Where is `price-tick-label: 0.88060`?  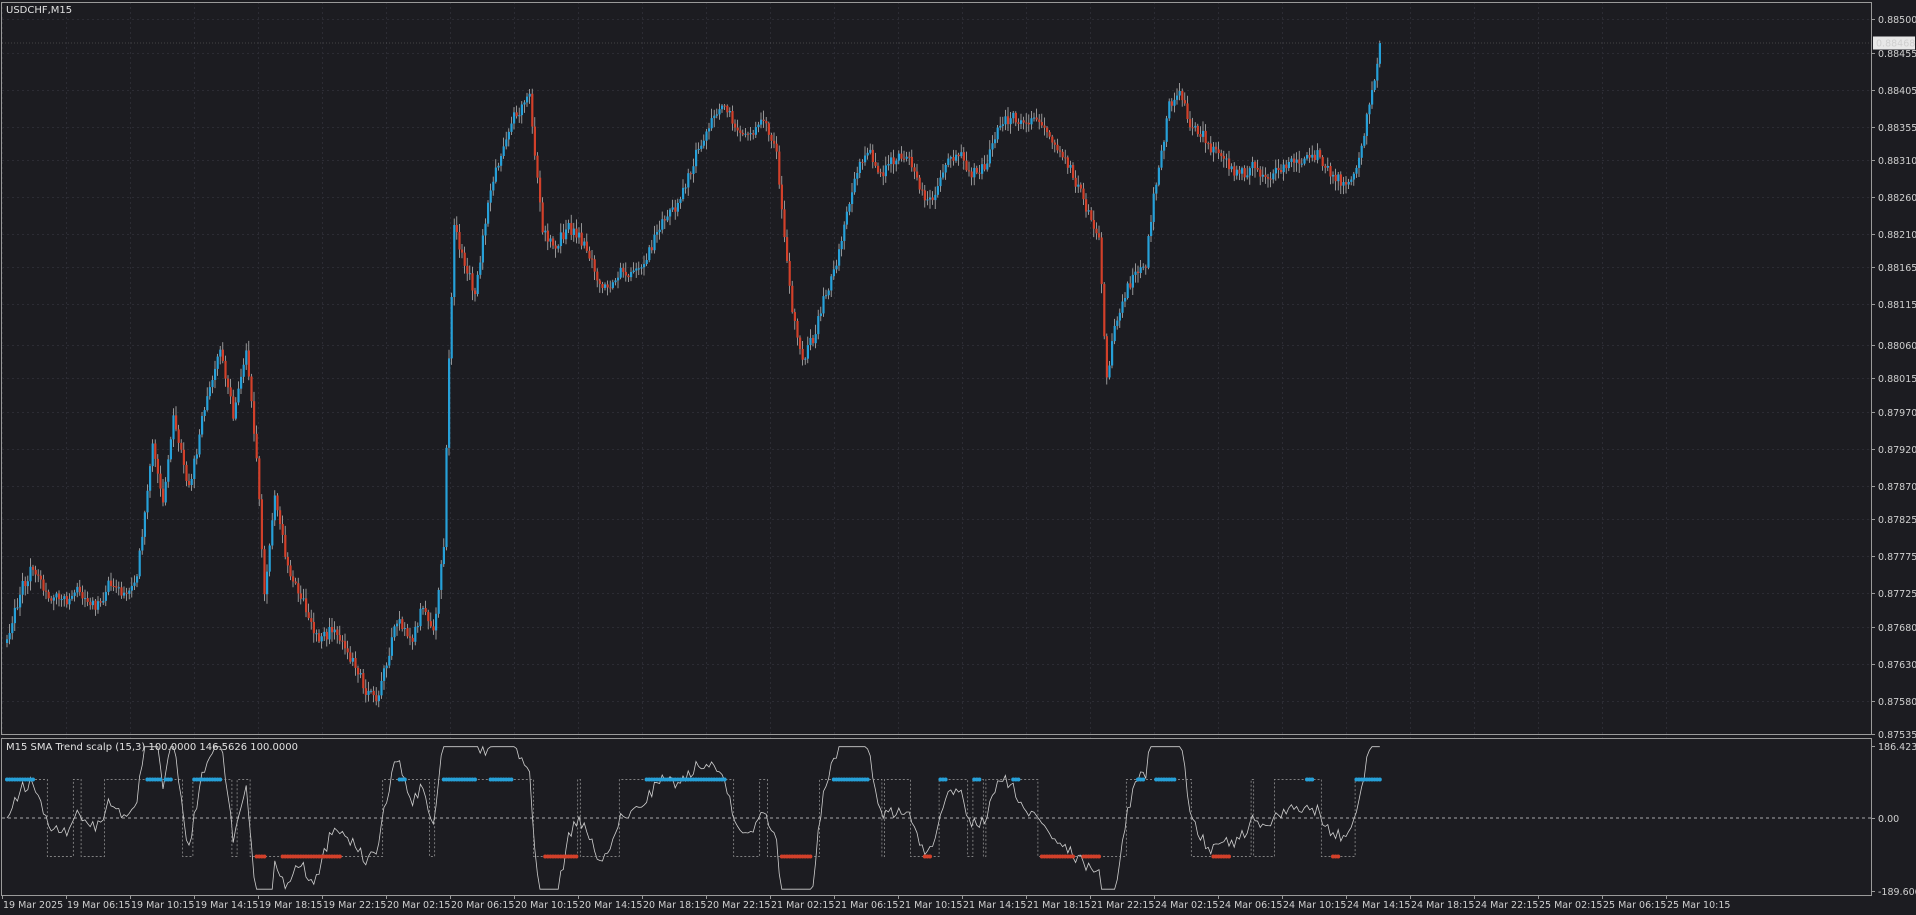 price-tick-label: 0.88060 is located at coordinates (1897, 346).